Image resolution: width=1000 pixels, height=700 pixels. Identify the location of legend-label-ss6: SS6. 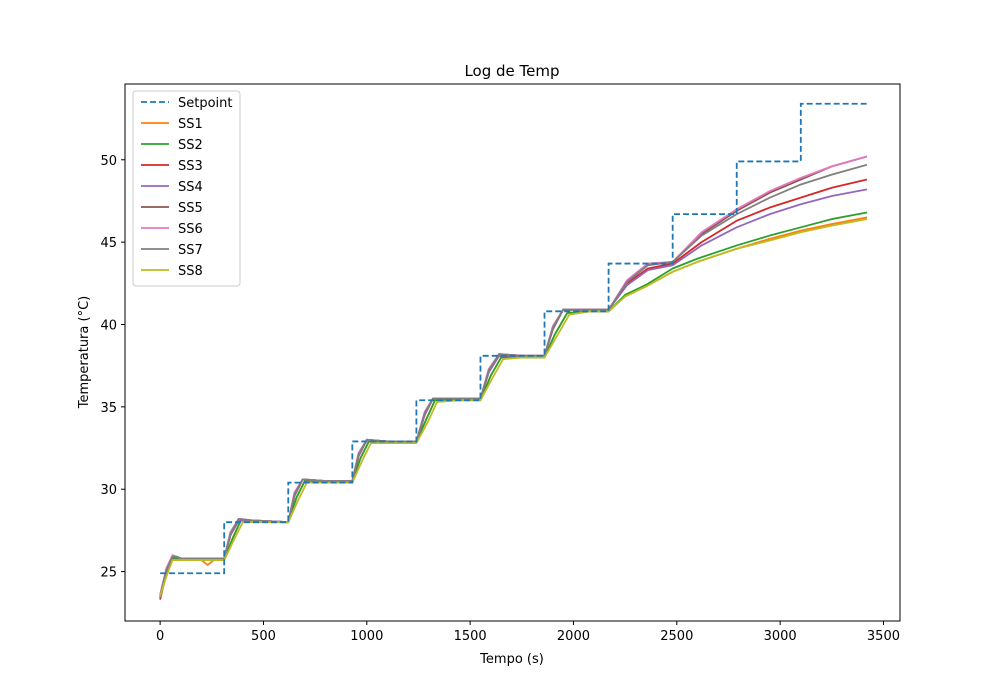
(190, 229).